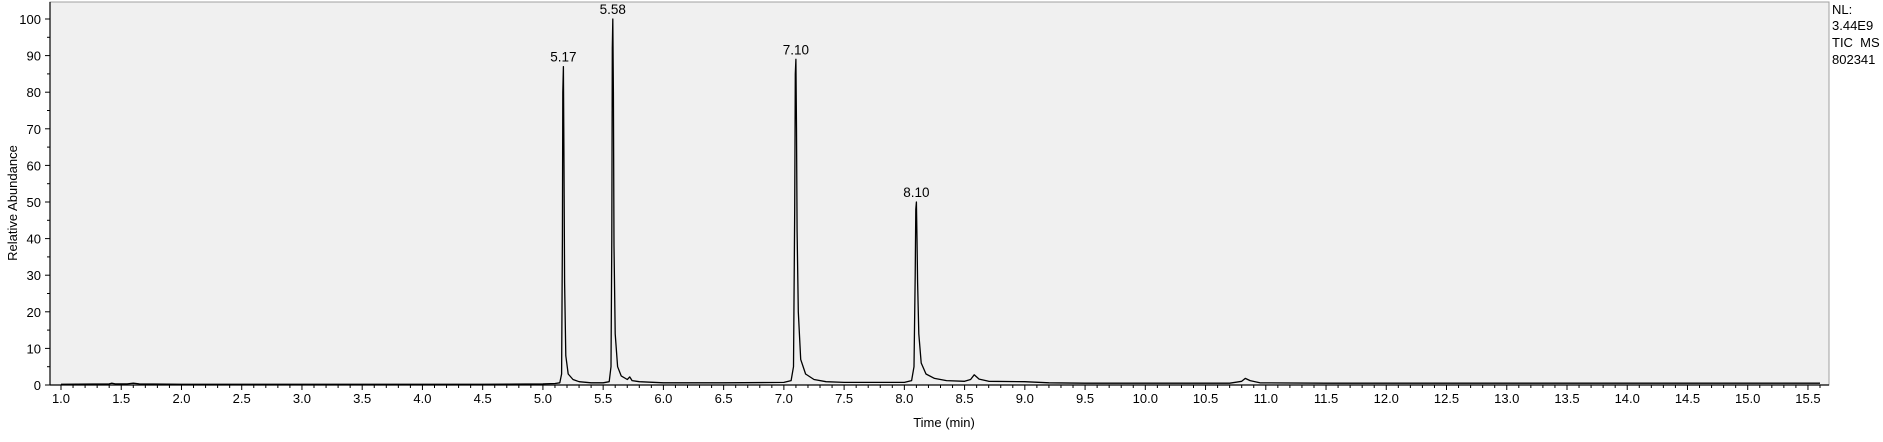 The height and width of the screenshot is (442, 1883). What do you see at coordinates (181, 398) in the screenshot?
I see `x-tick-label: 2.0` at bounding box center [181, 398].